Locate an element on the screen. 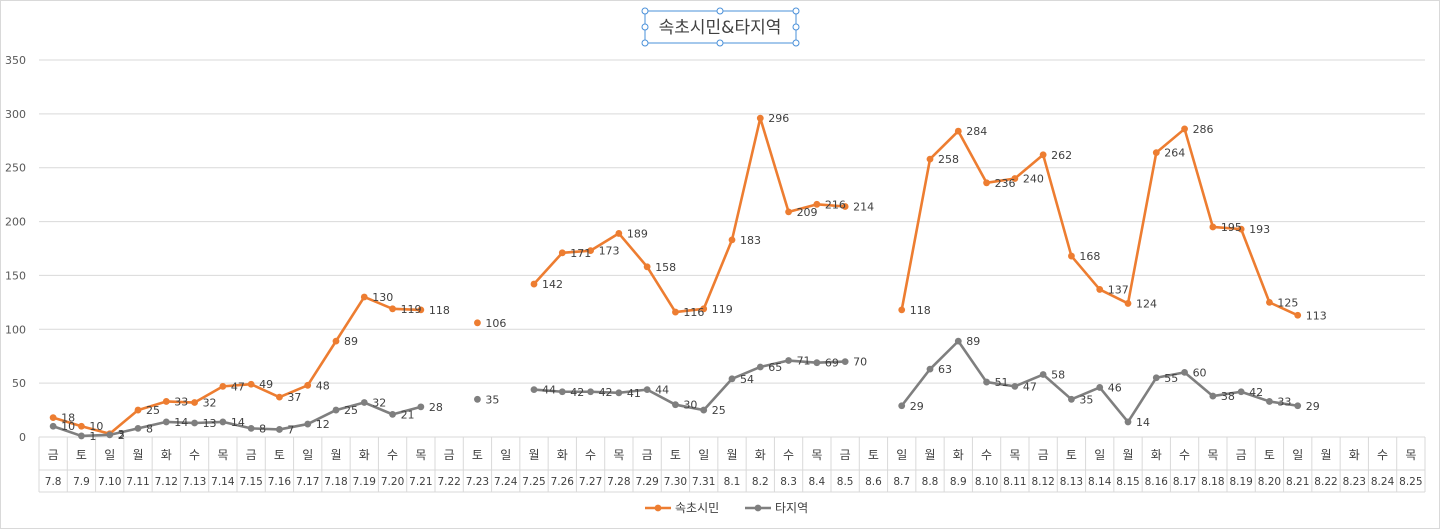  legend-label: 속초시민 is located at coordinates (697, 508).